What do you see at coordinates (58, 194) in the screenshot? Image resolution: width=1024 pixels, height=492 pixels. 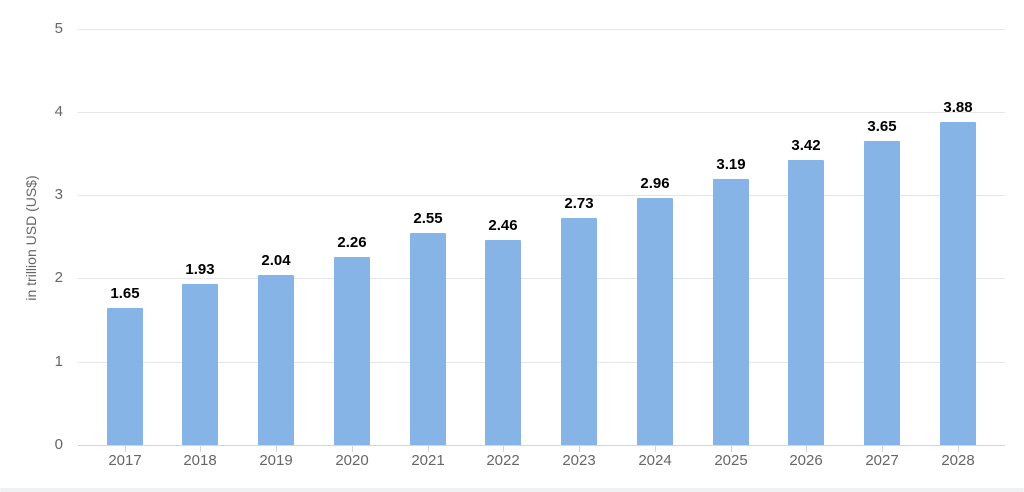 I see `y-axis-tick-label: 3` at bounding box center [58, 194].